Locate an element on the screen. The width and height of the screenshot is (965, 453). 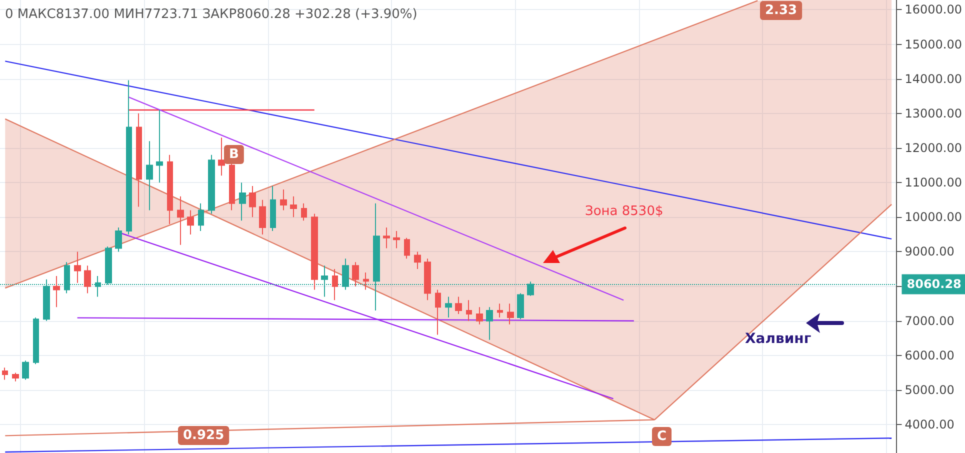
annotation: 0.925 is located at coordinates (203, 435).